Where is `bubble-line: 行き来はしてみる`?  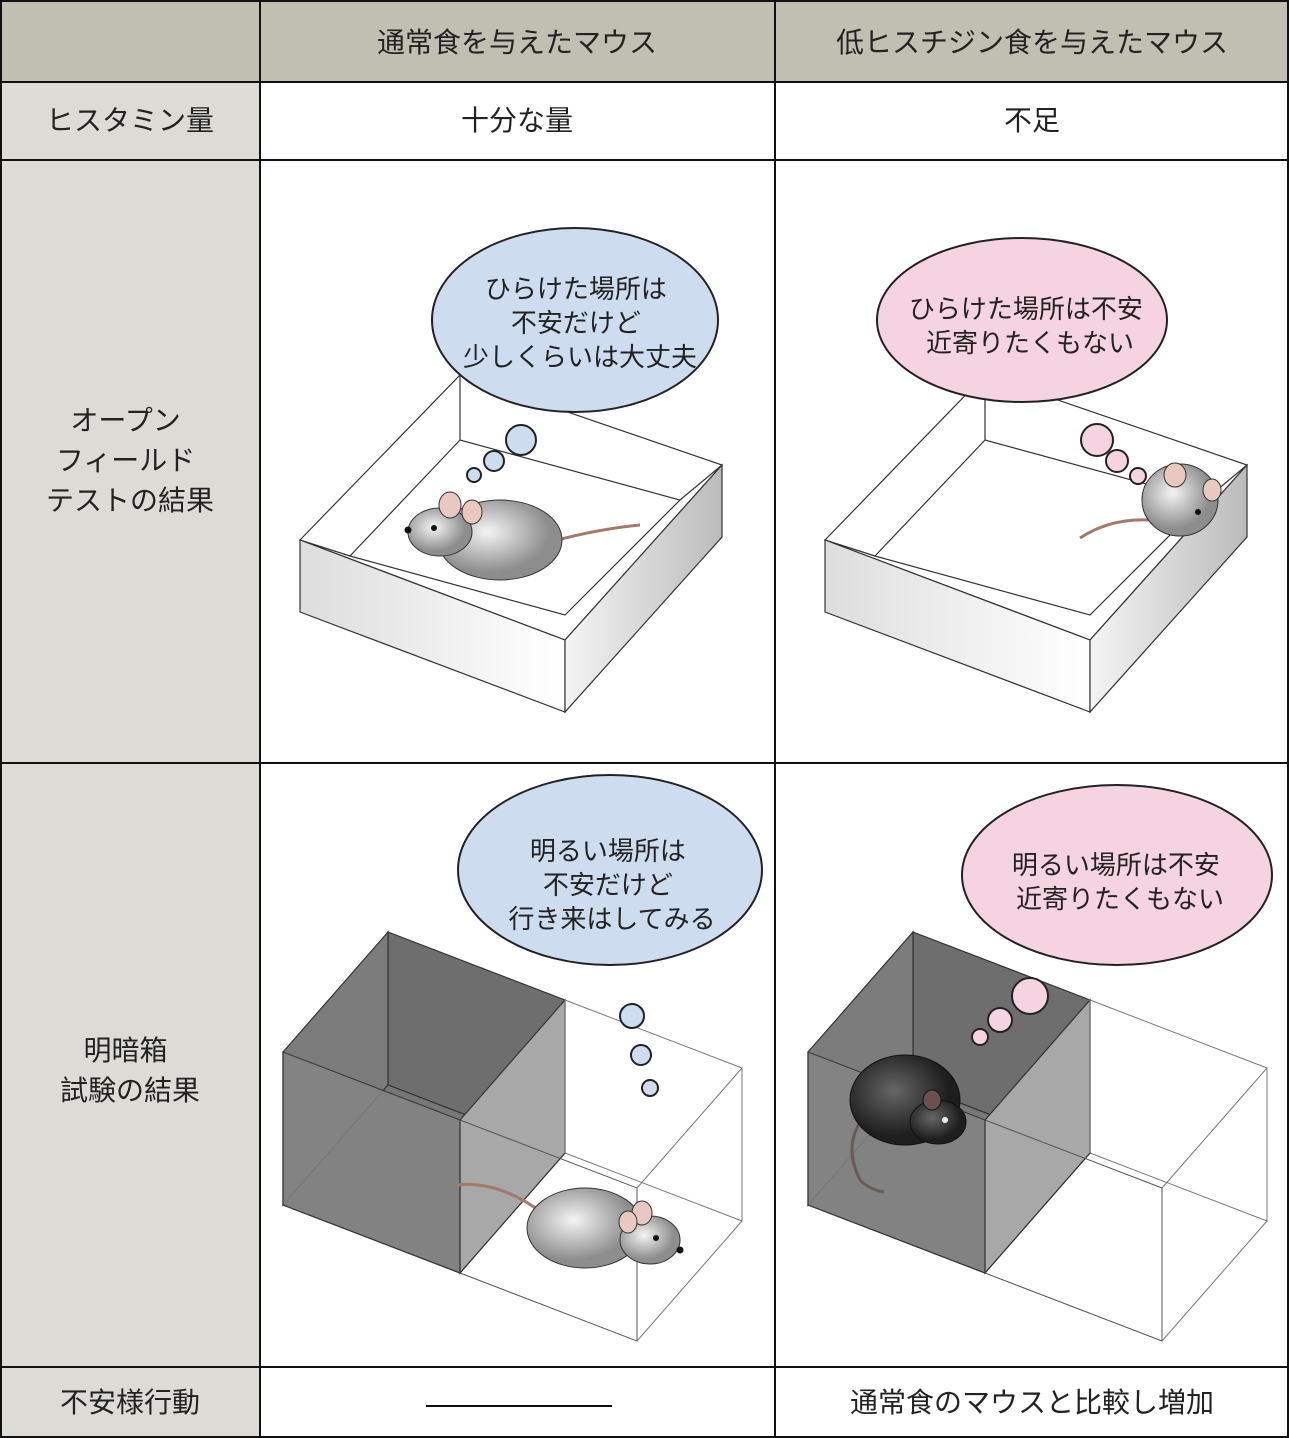 bubble-line: 行き来はしてみる is located at coordinates (611, 920).